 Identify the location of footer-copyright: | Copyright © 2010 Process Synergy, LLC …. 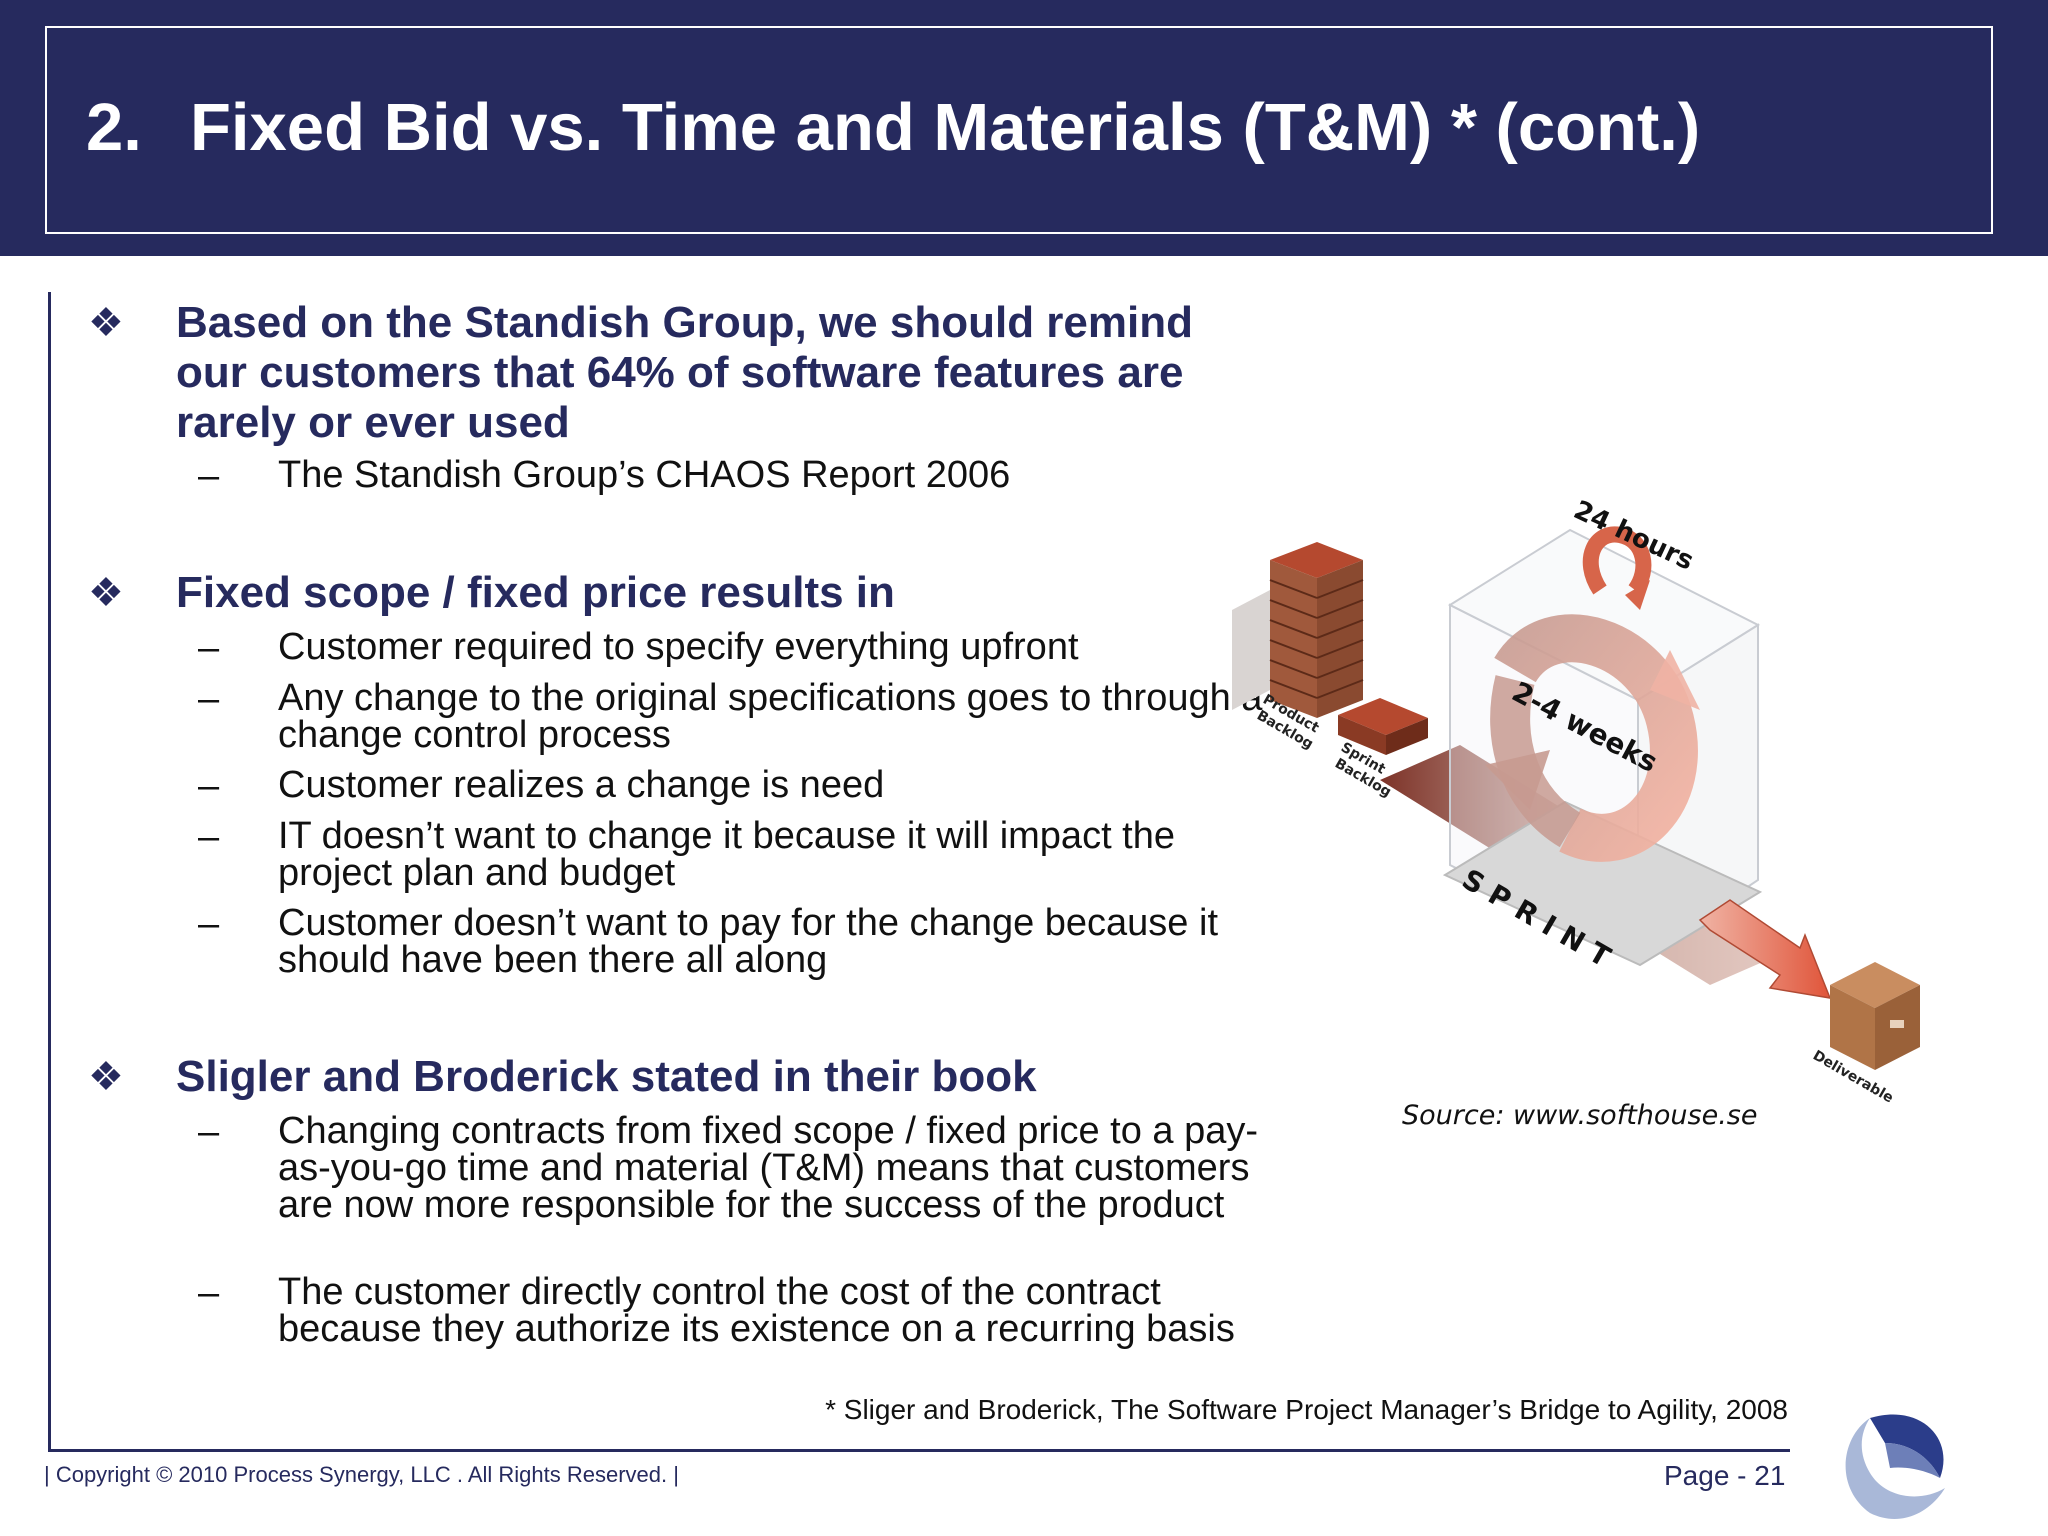
(361, 1474).